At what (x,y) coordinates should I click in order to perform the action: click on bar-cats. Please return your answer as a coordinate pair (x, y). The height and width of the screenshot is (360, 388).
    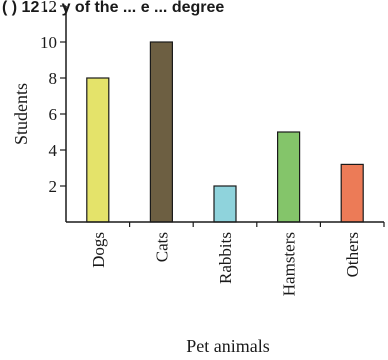
    Looking at the image, I should click on (161, 132).